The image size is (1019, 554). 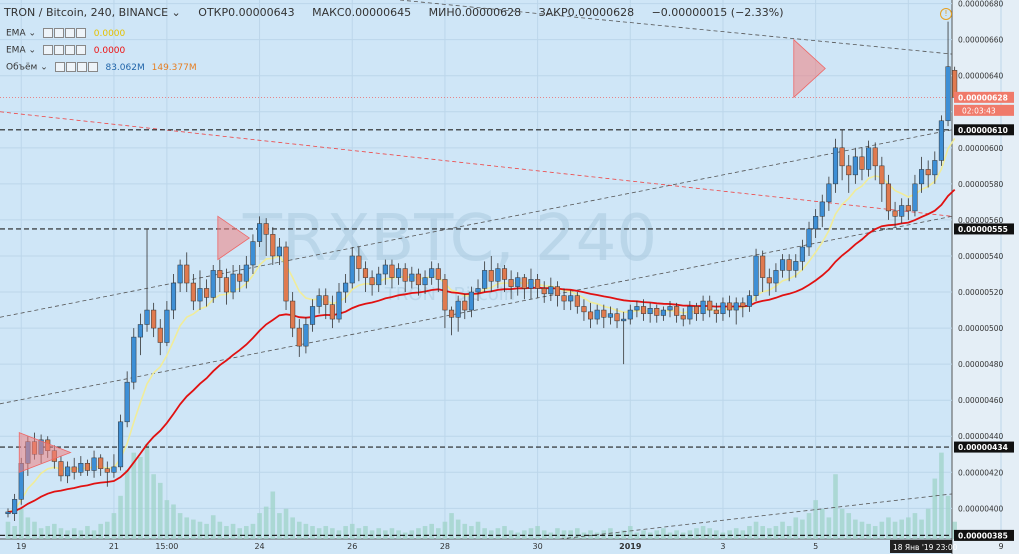 What do you see at coordinates (86, 12) in the screenshot?
I see `symbol-title: TRON / Bitcoin, 240, BINANCE` at bounding box center [86, 12].